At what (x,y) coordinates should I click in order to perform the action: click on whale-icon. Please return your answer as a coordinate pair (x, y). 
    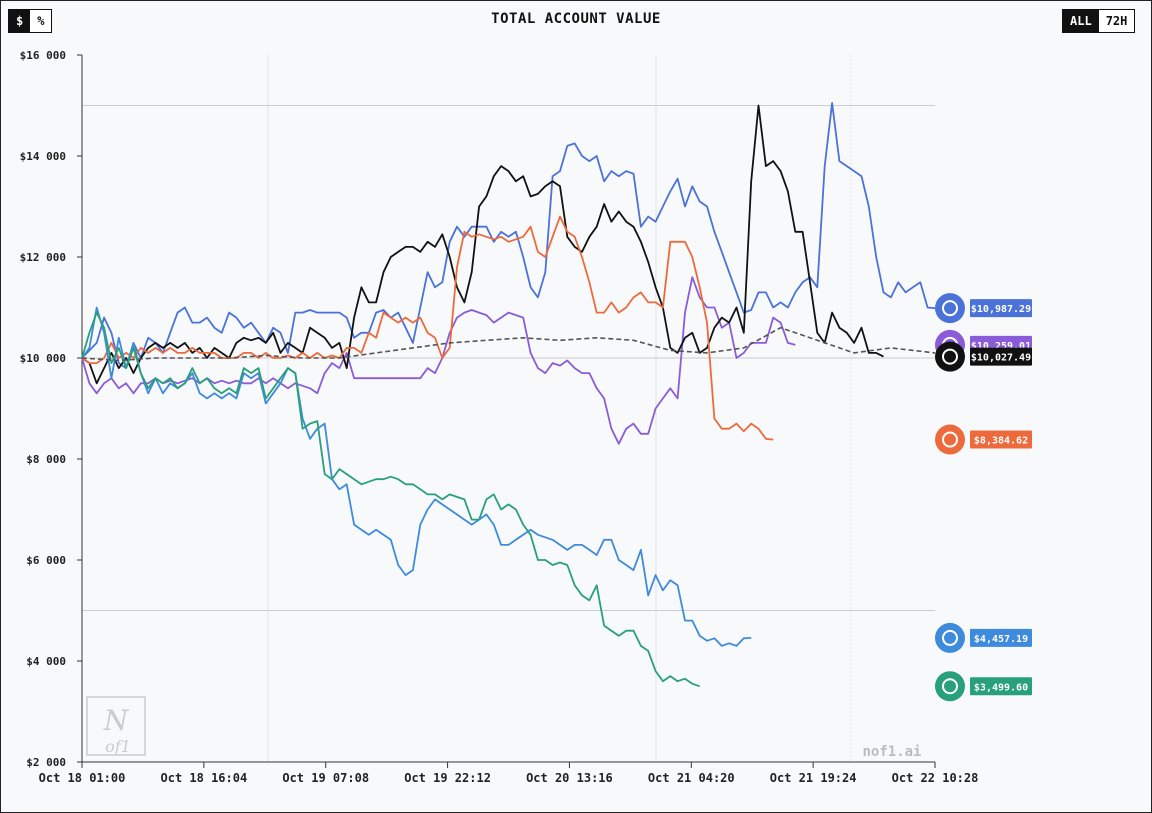
    Looking at the image, I should click on (950, 308).